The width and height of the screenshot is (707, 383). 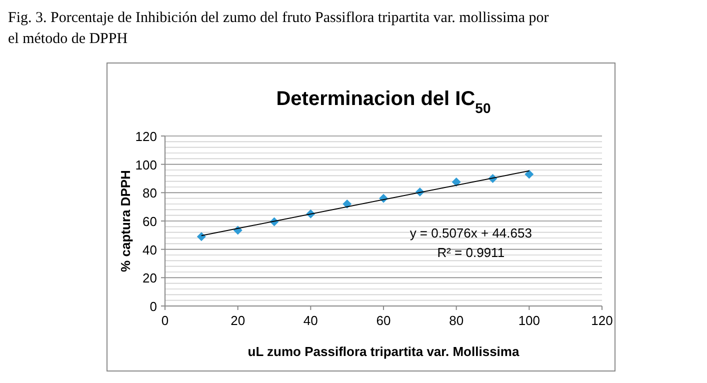 What do you see at coordinates (153, 306) in the screenshot?
I see `y-tick-label: 0` at bounding box center [153, 306].